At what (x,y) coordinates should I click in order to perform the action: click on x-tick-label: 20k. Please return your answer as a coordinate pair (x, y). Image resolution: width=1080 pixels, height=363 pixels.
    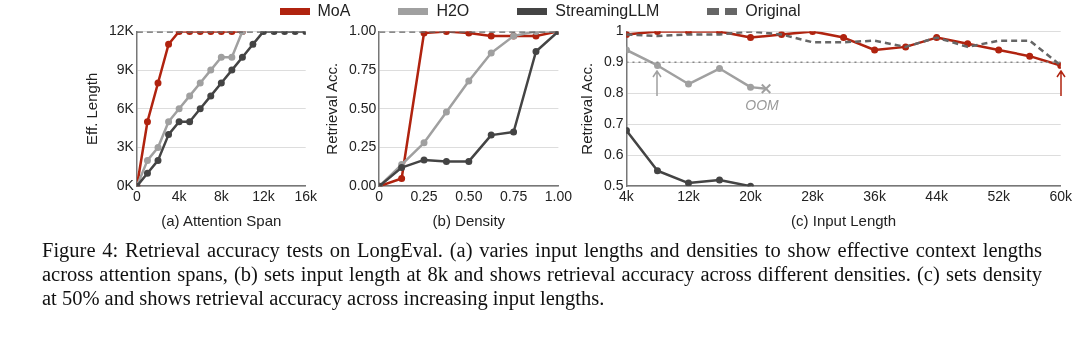
    Looking at the image, I should click on (751, 196).